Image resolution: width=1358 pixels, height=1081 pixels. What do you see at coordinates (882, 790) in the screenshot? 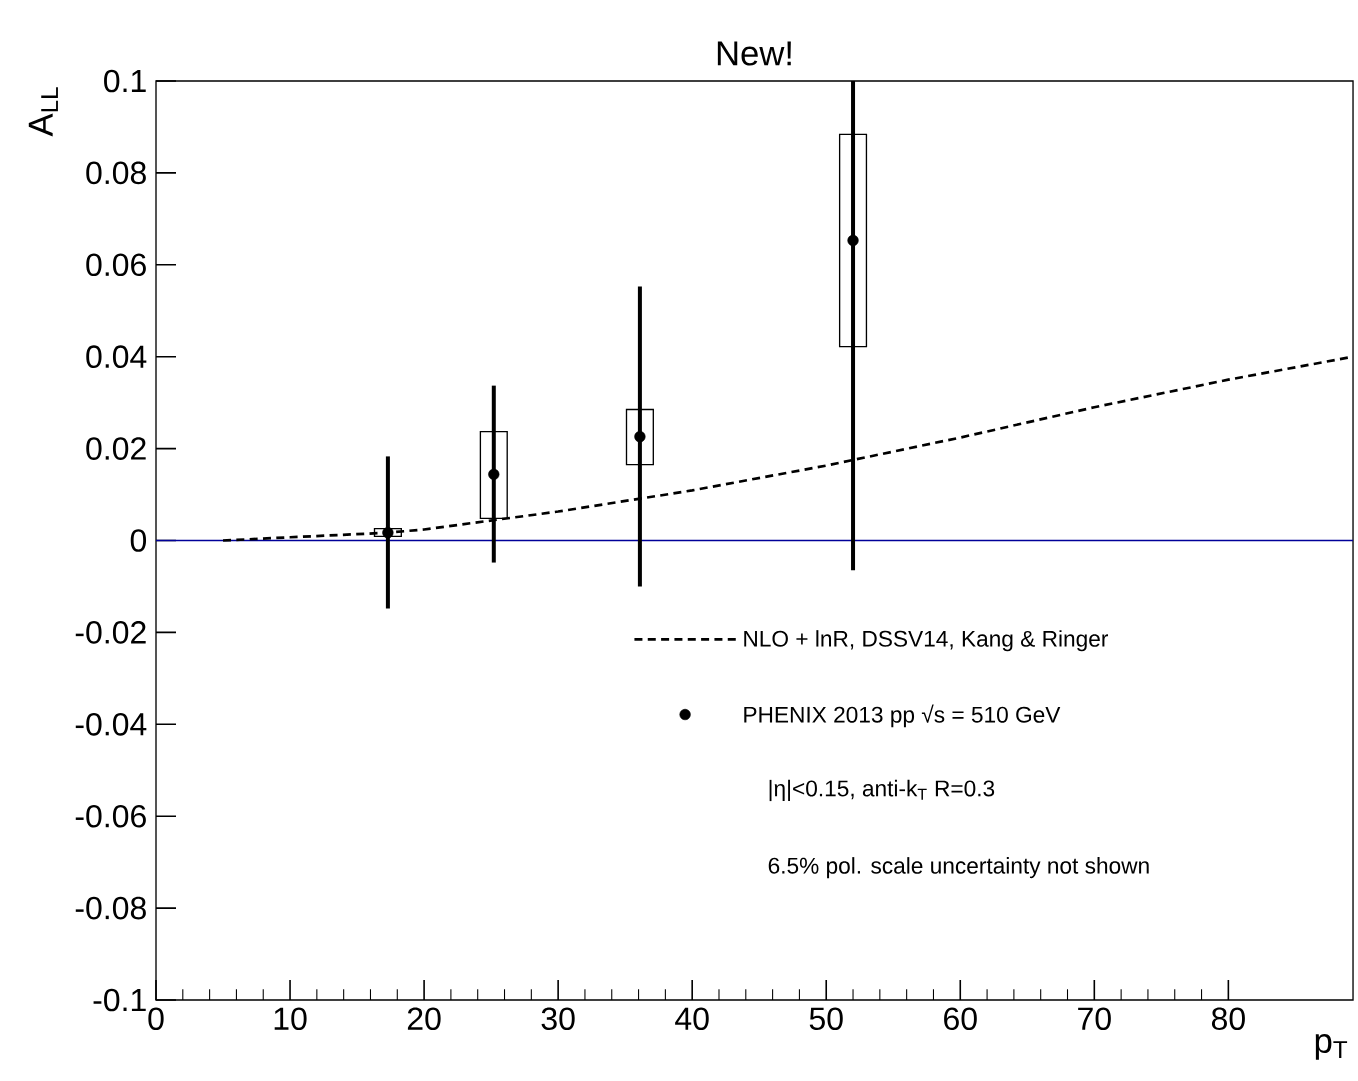
I see `annotation: |η|<0.15, anti-k$_{T}$ R=0.3` at bounding box center [882, 790].